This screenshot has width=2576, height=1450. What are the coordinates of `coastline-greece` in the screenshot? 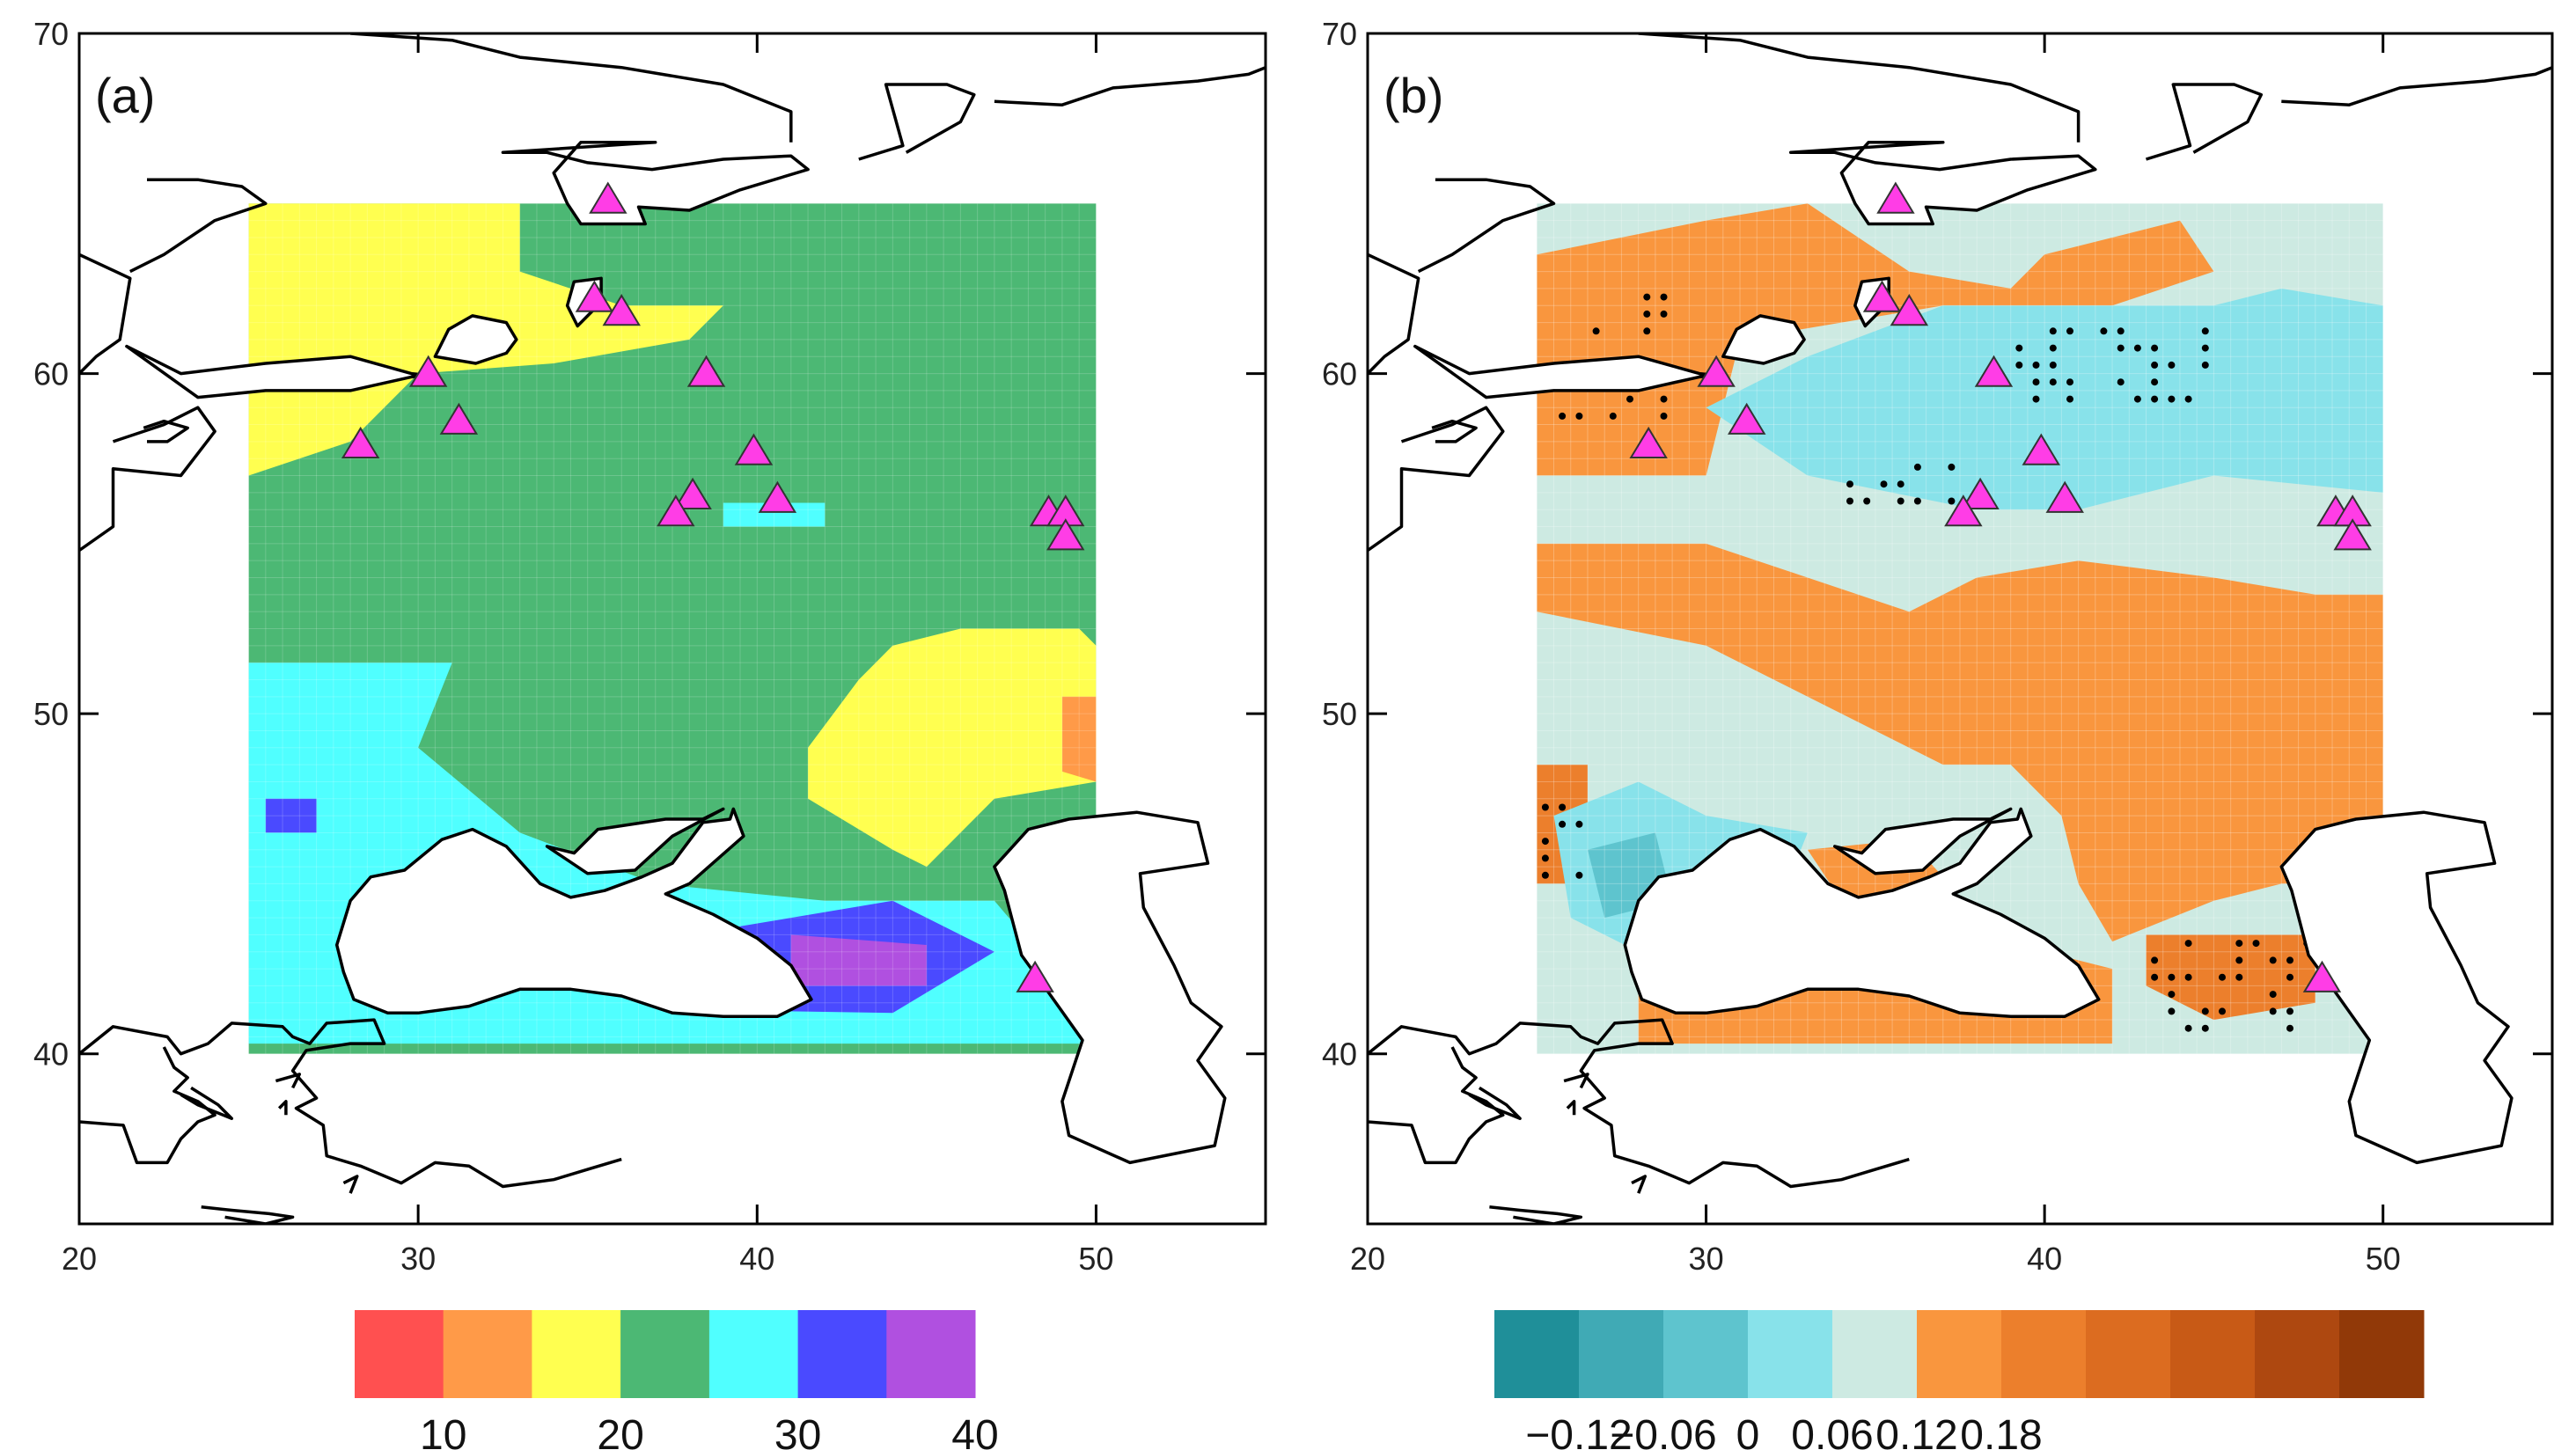 It's located at (1436, 1105).